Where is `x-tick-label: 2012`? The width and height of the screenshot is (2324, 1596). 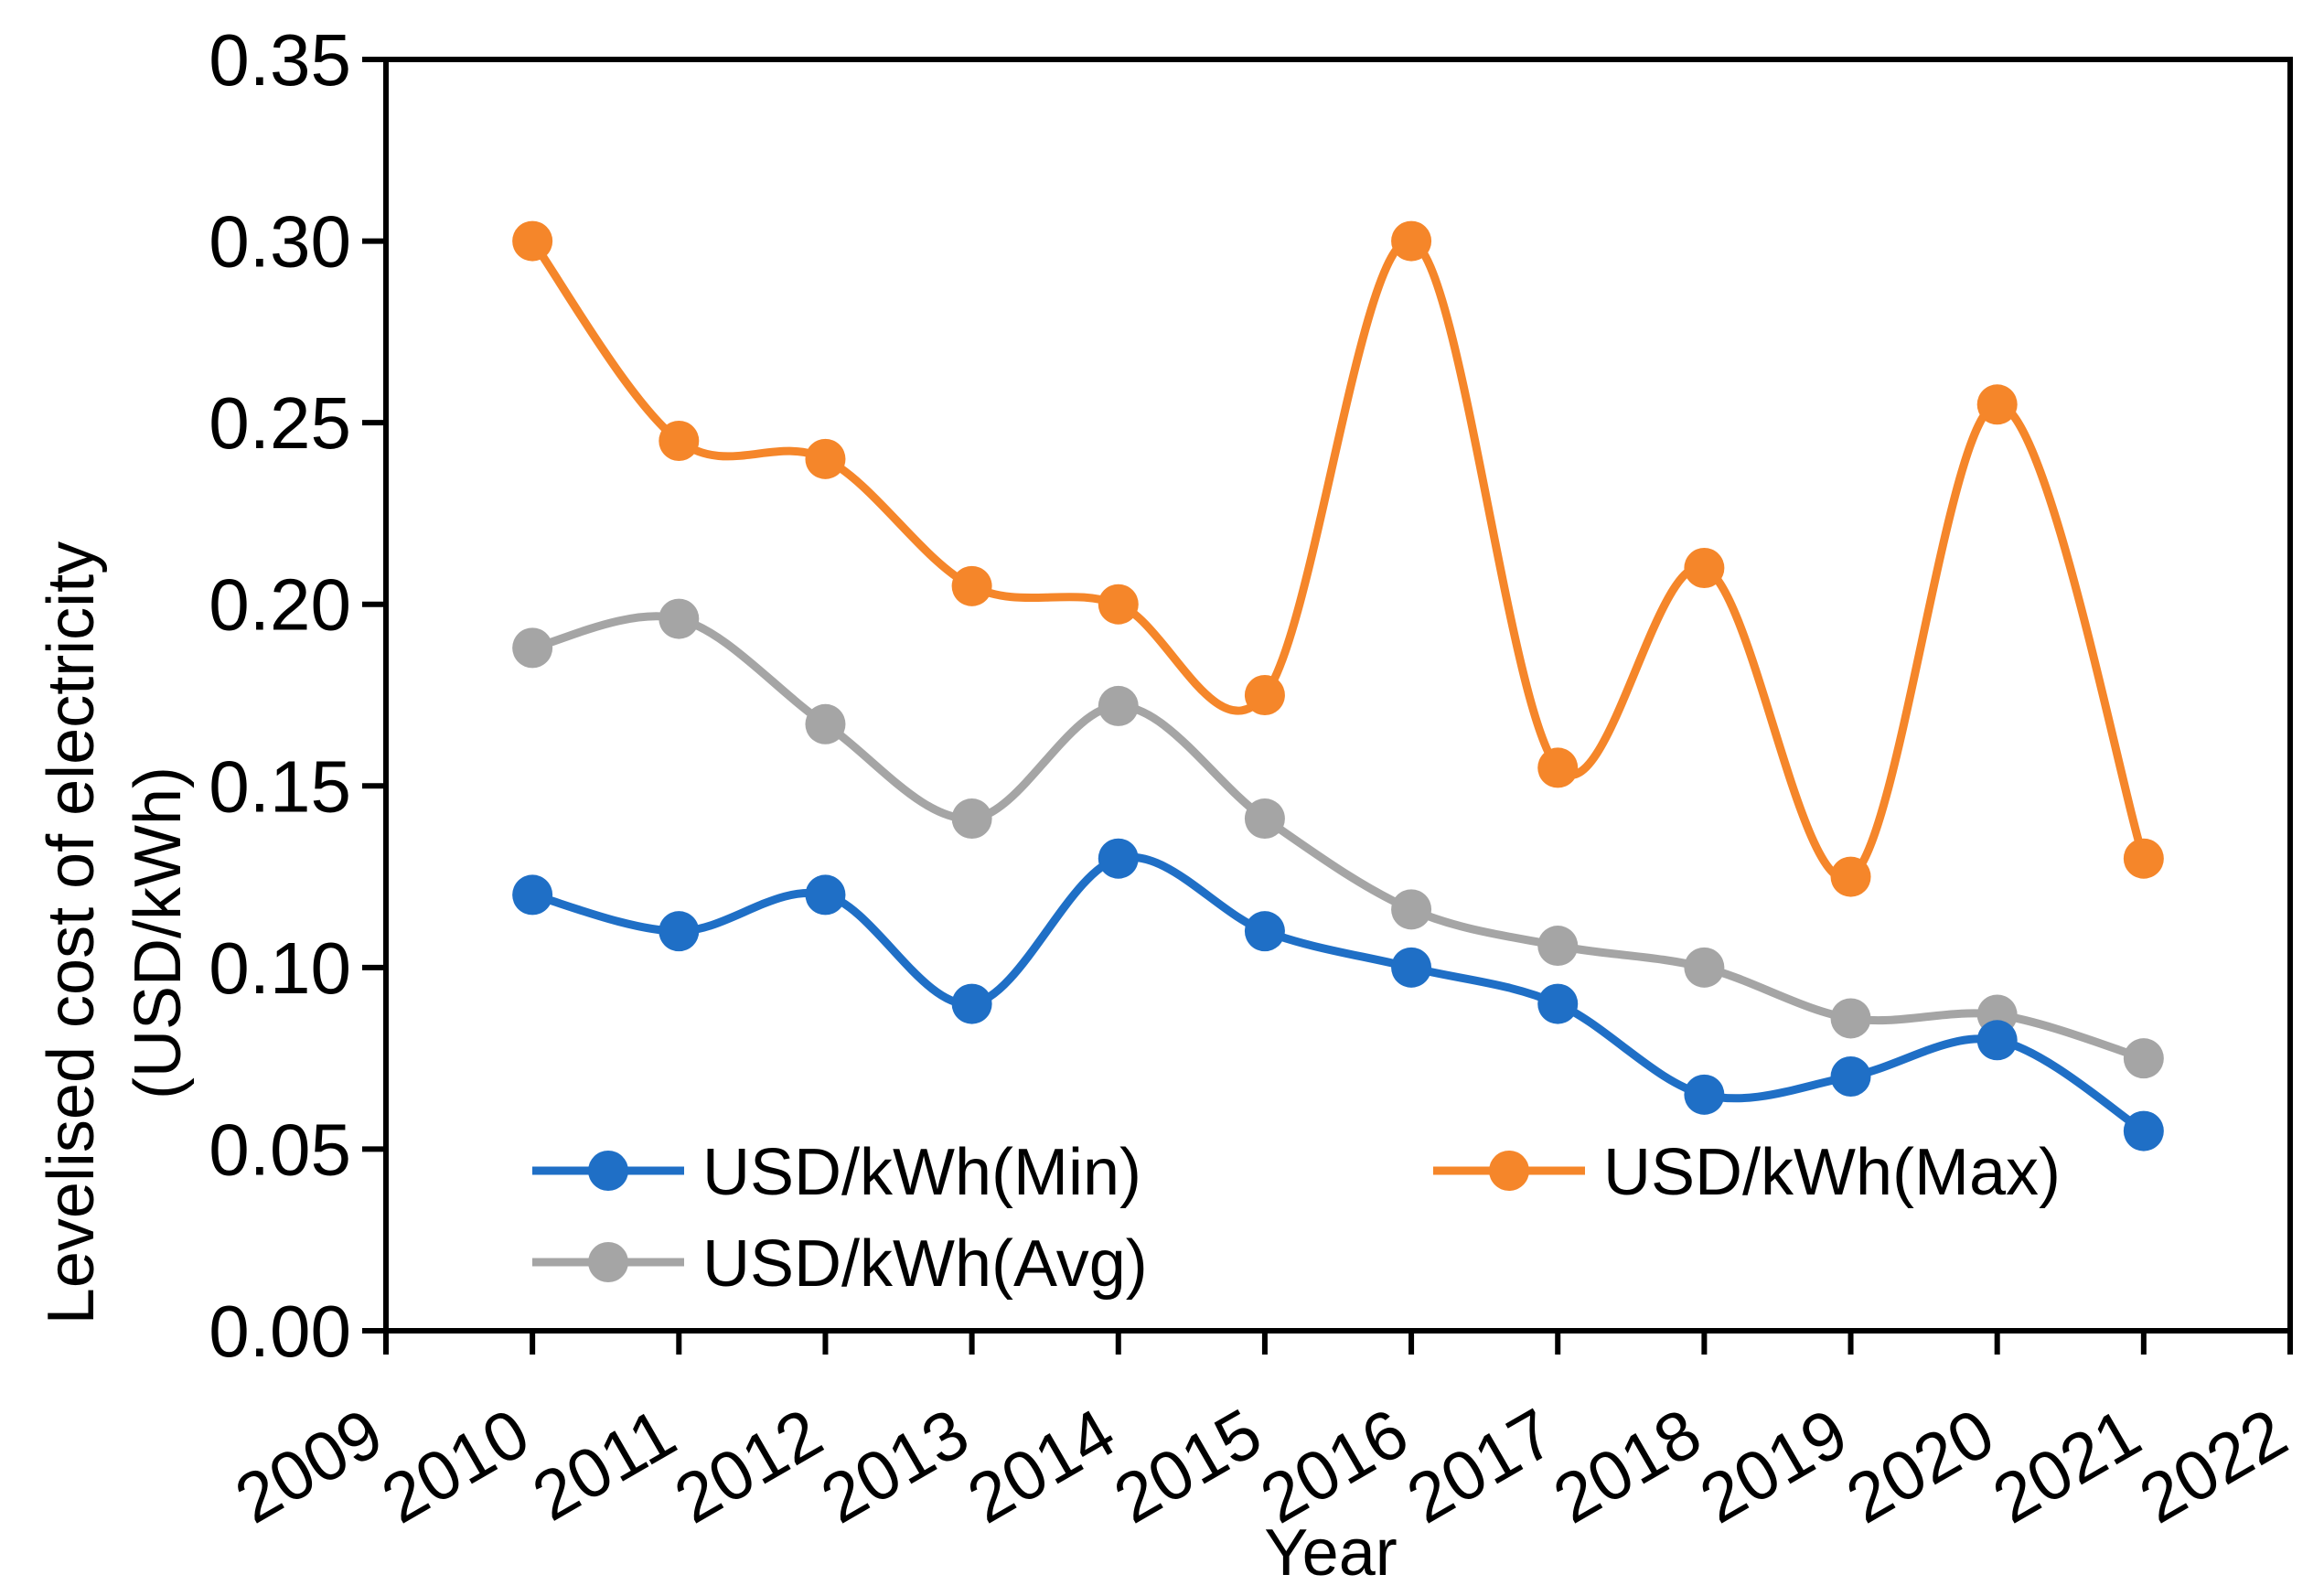
x-tick-label: 2012 is located at coordinates (748, 1466).